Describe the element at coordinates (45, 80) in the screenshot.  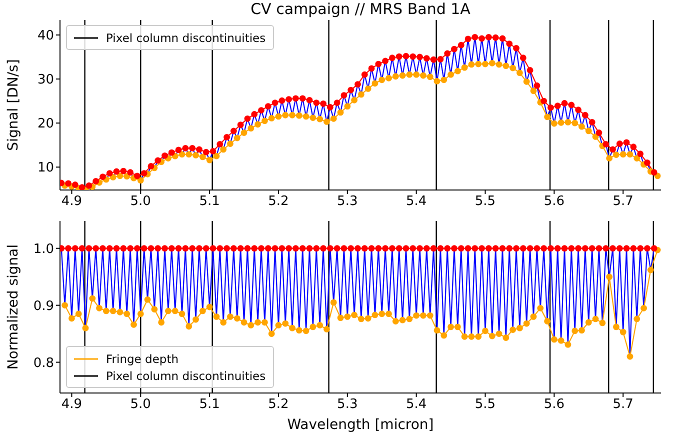
I see `y-tick-label: 30` at that location.